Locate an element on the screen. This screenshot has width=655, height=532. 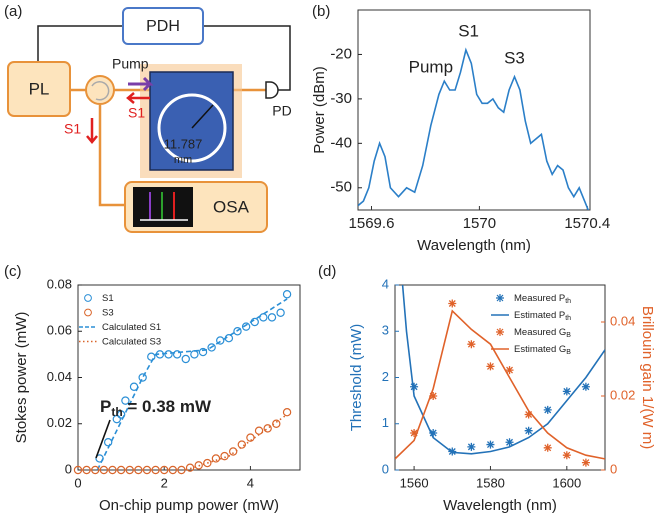
pl-text: PL is located at coordinates (39, 88).